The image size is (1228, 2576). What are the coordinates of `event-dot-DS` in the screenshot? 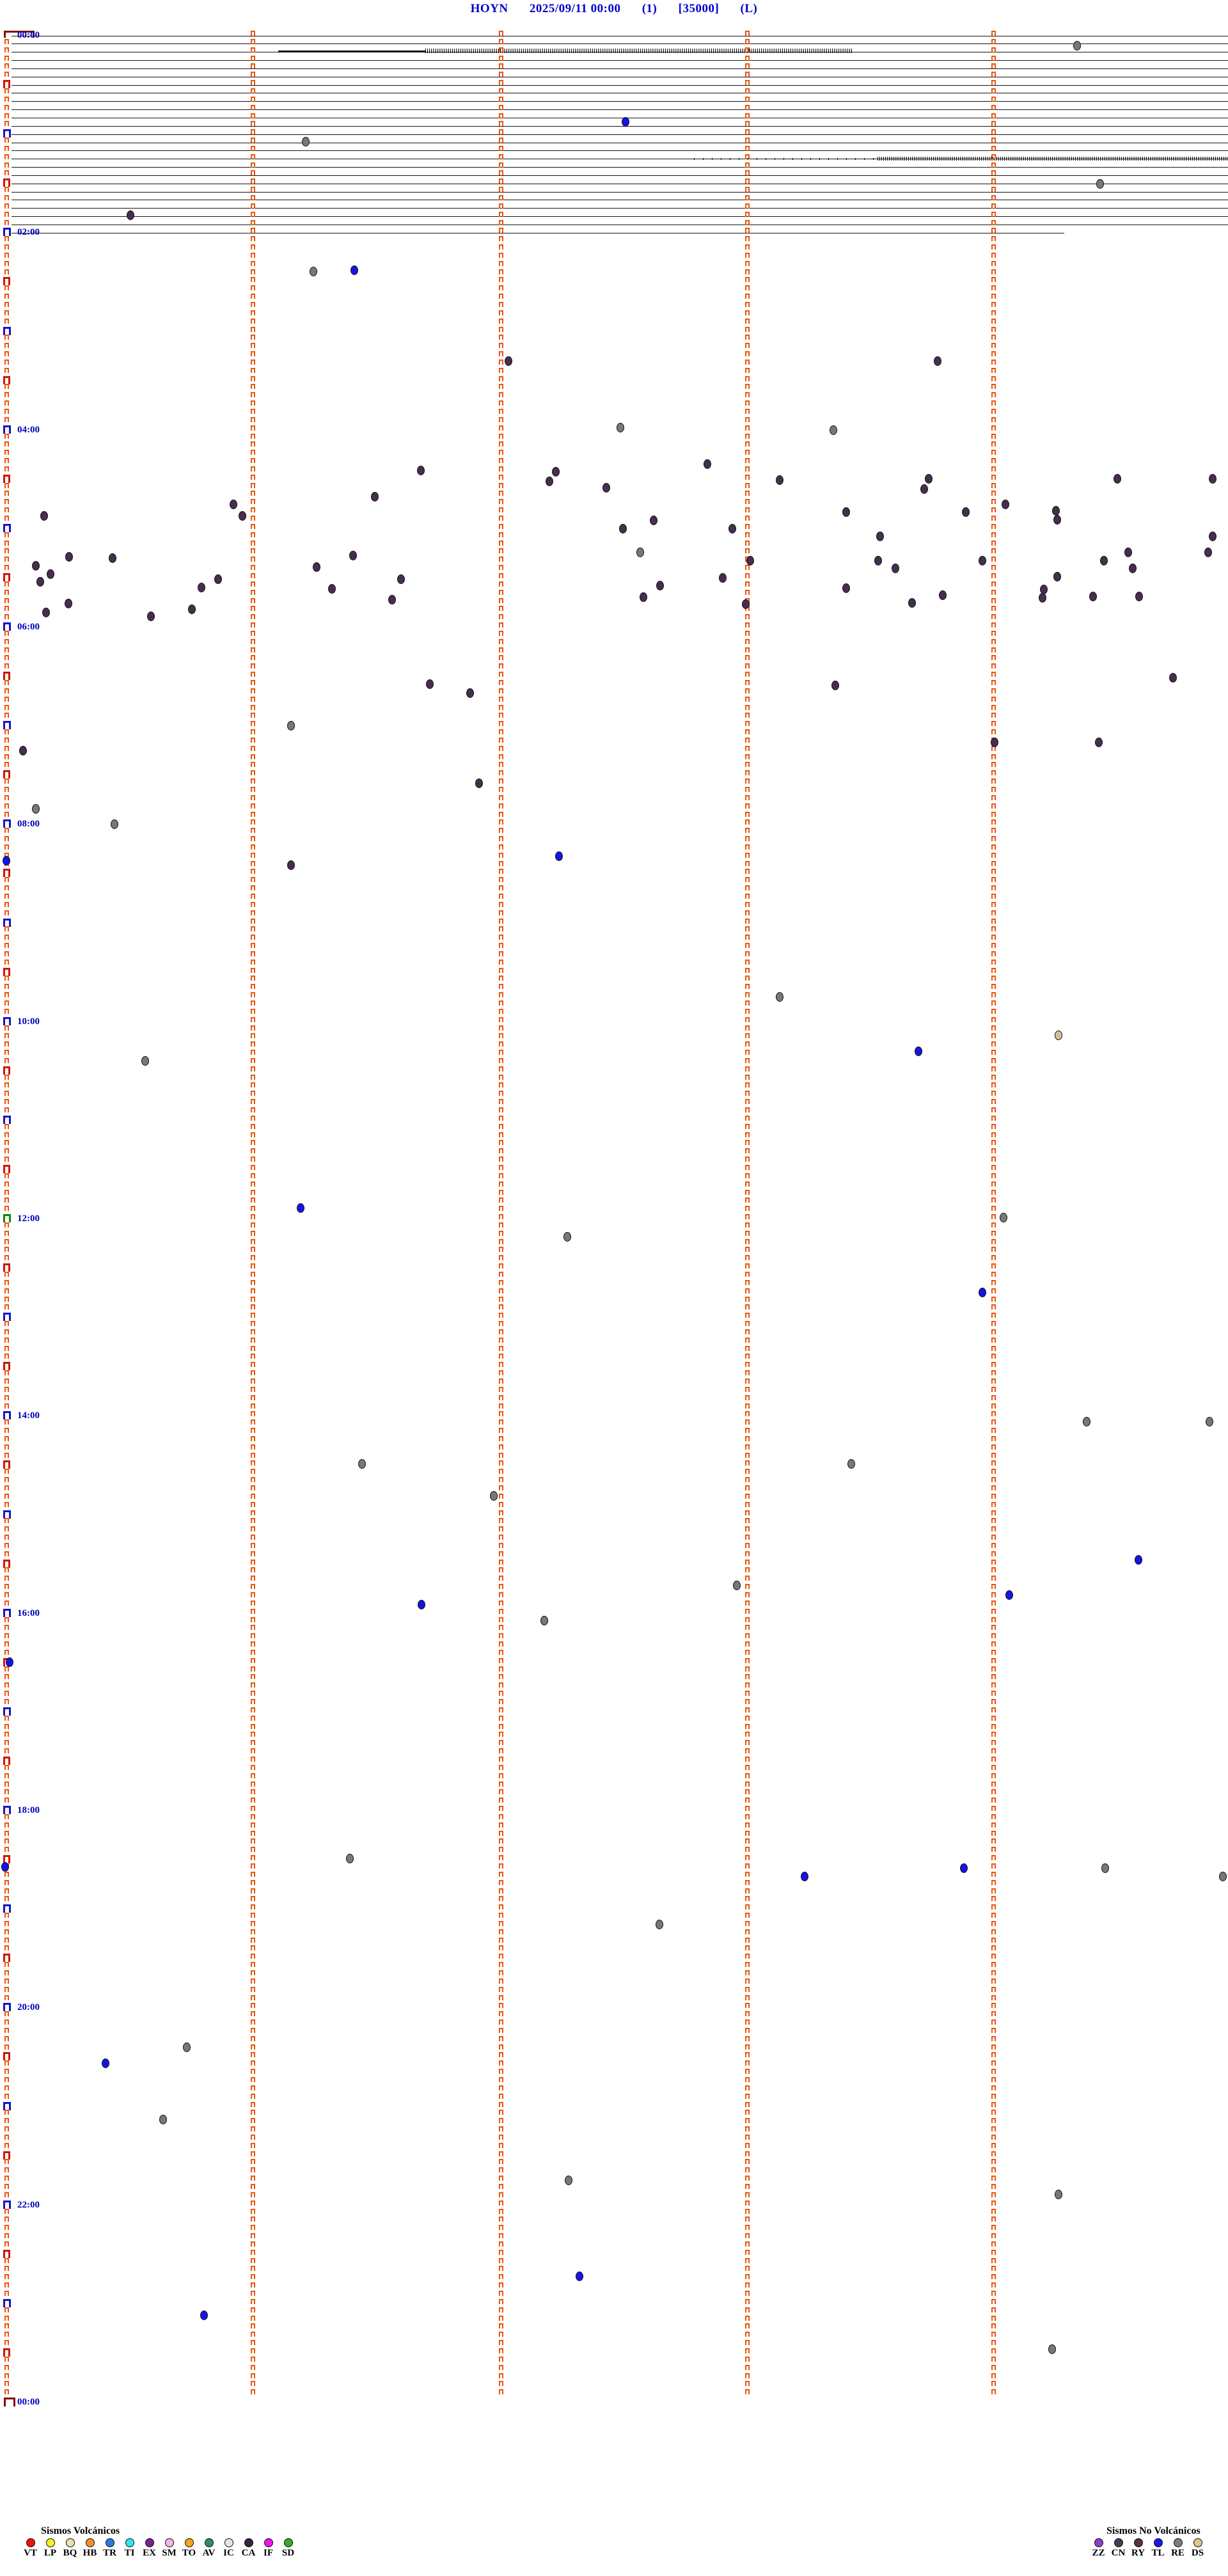 It's located at (1058, 1035).